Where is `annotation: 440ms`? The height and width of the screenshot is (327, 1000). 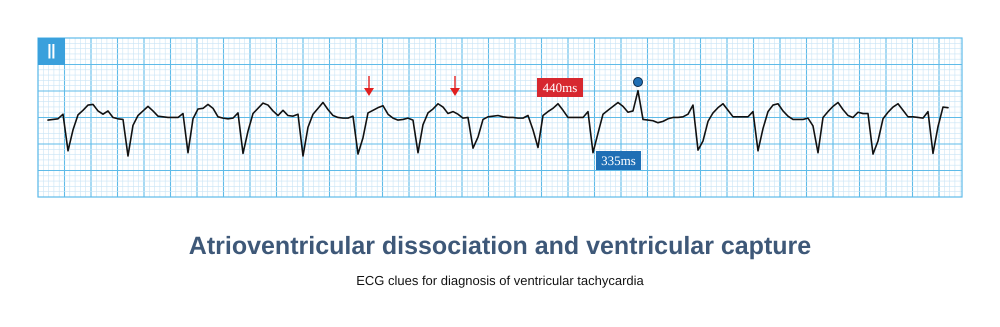 annotation: 440ms is located at coordinates (560, 88).